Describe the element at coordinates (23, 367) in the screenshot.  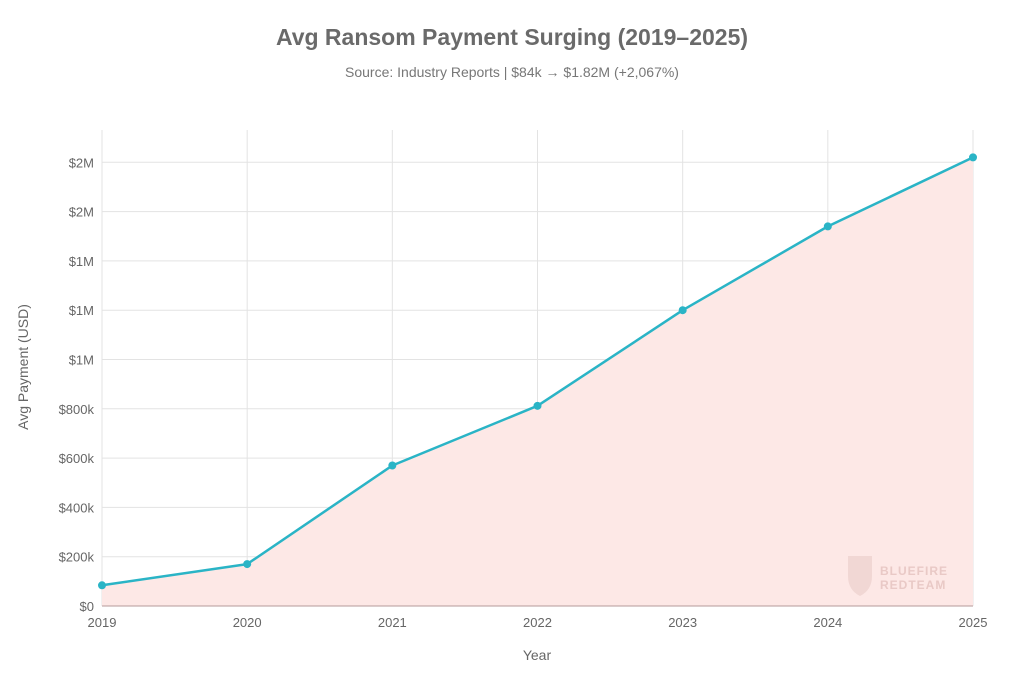
I see `y-axis-label: Avg Payment (USD)` at that location.